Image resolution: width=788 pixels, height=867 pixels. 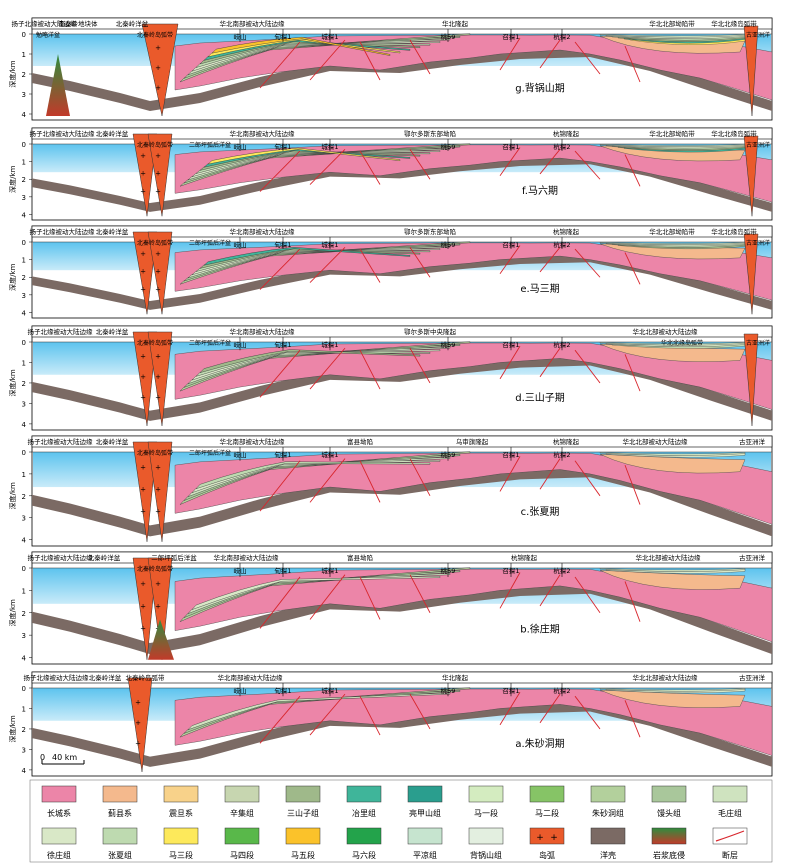 I want to click on well-label: 召探1, so click(x=510, y=454).